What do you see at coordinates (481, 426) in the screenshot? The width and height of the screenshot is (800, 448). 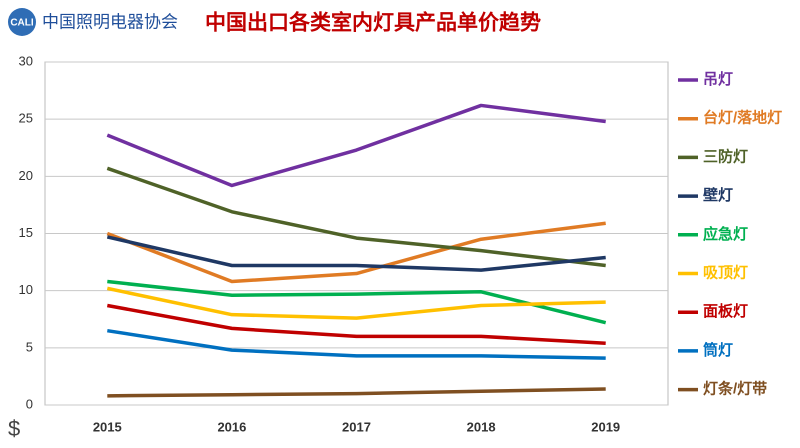 I see `x-tick-label: 2018` at bounding box center [481, 426].